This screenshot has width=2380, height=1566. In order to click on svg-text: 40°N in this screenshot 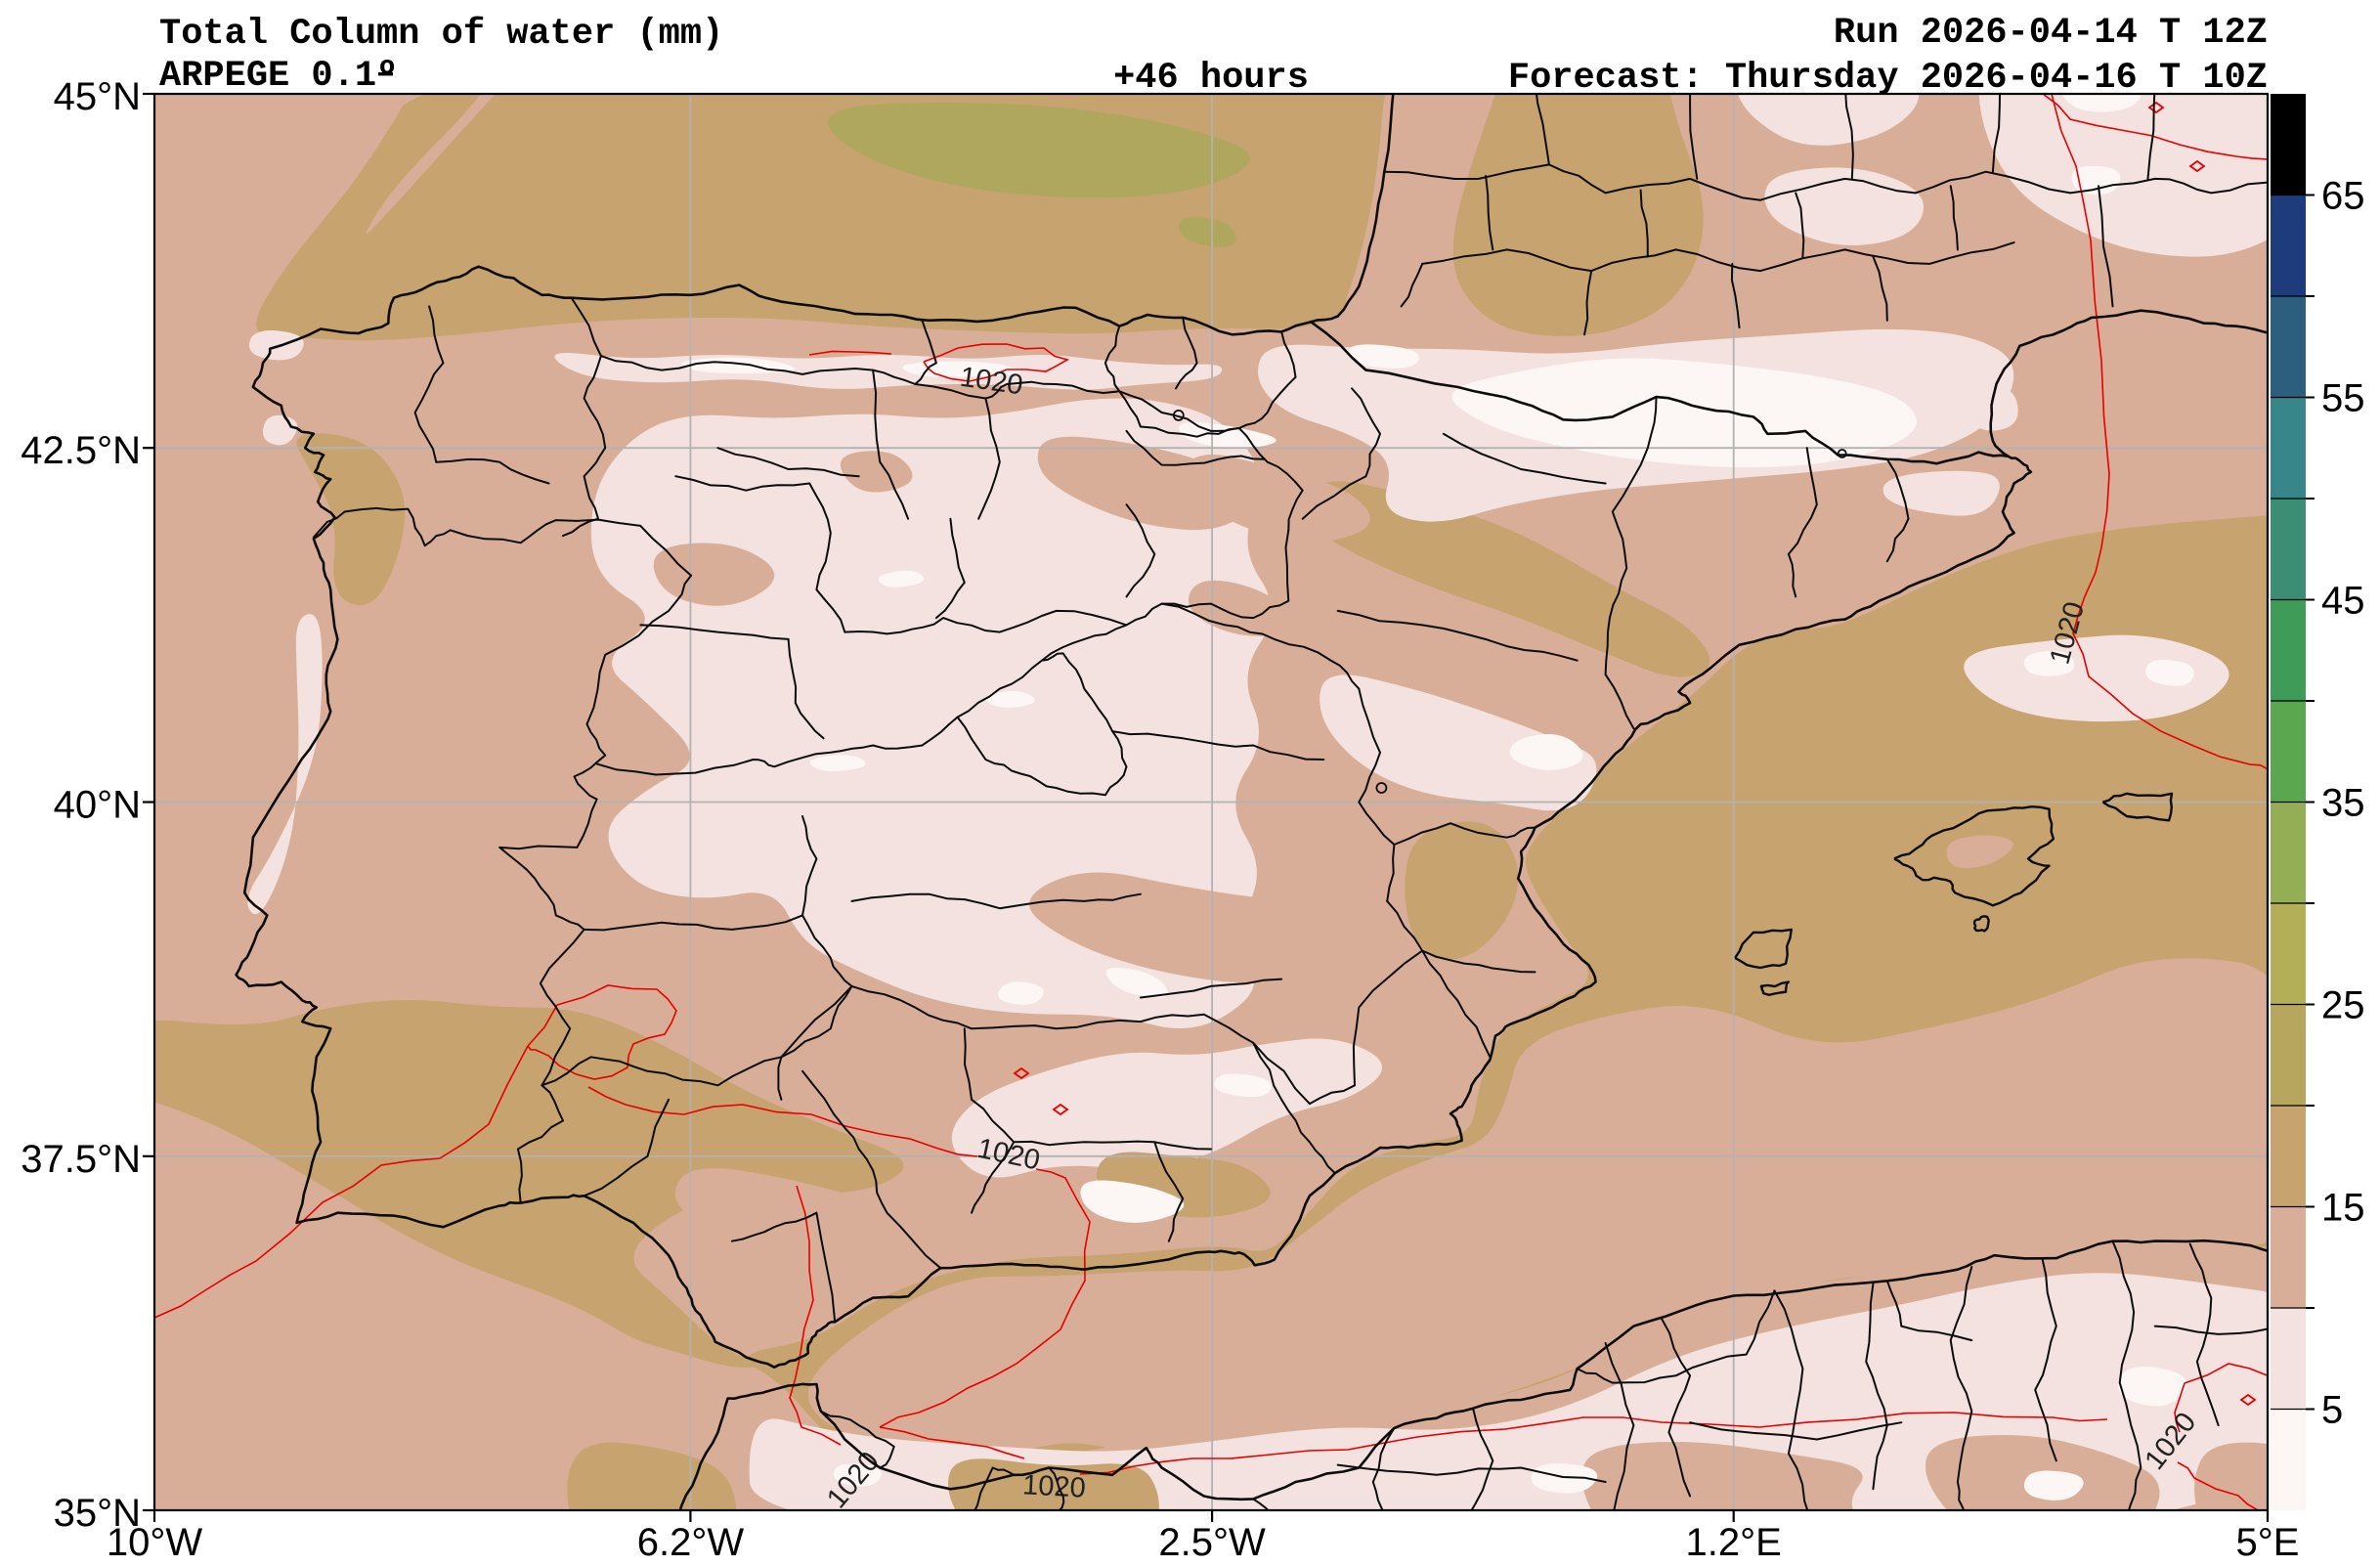, I will do `click(97, 805)`.